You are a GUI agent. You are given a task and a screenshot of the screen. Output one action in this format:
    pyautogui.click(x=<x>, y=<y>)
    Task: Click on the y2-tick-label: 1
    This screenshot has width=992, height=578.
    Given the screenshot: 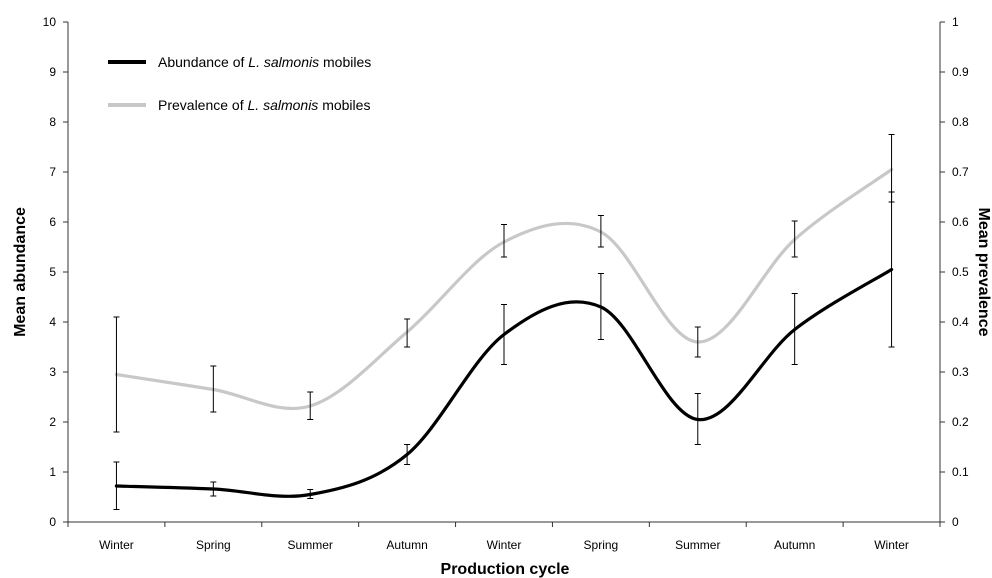 What is the action you would take?
    pyautogui.click(x=955, y=22)
    